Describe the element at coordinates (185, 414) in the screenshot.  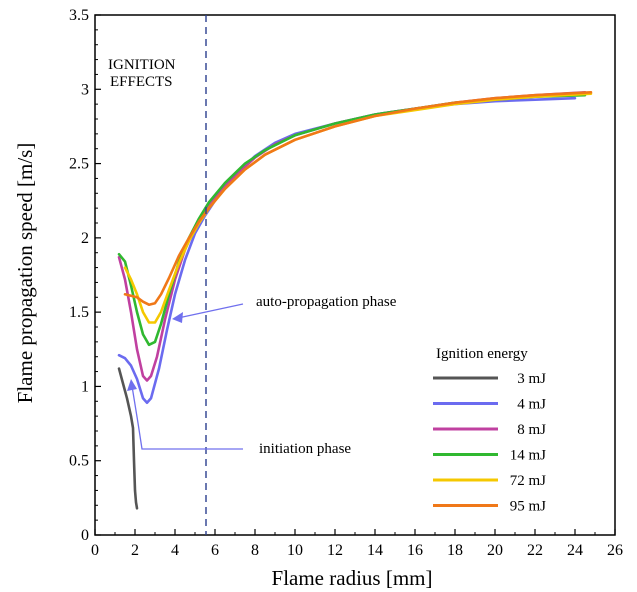
I see `initiation-arrow` at that location.